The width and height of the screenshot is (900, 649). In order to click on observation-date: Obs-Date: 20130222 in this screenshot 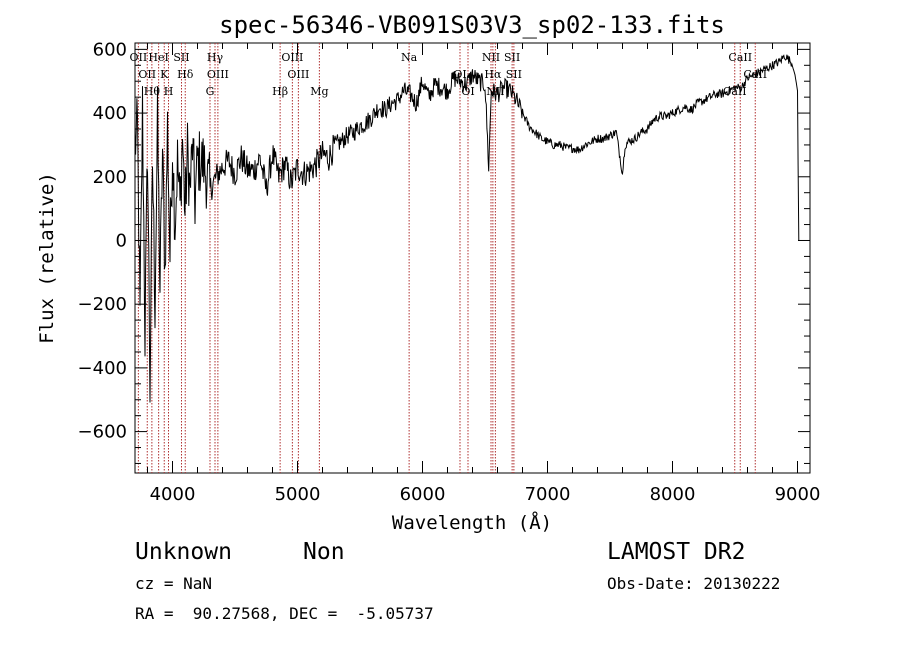, I will do `click(693, 583)`.